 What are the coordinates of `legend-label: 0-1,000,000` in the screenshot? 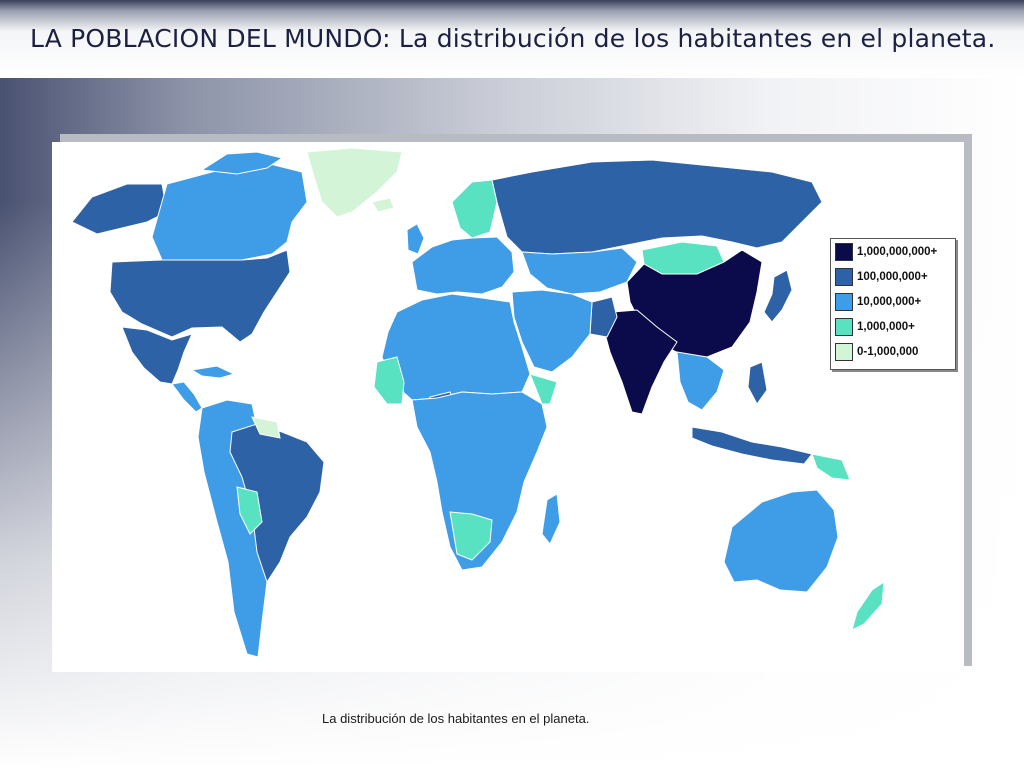 It's located at (888, 352).